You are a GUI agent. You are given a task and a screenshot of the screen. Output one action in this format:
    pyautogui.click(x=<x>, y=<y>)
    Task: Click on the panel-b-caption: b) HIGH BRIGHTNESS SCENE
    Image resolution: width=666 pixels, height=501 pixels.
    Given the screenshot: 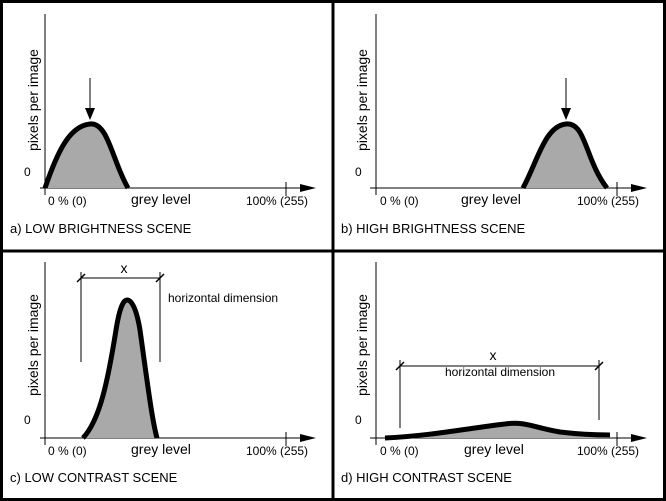 What is the action you would take?
    pyautogui.click(x=433, y=228)
    